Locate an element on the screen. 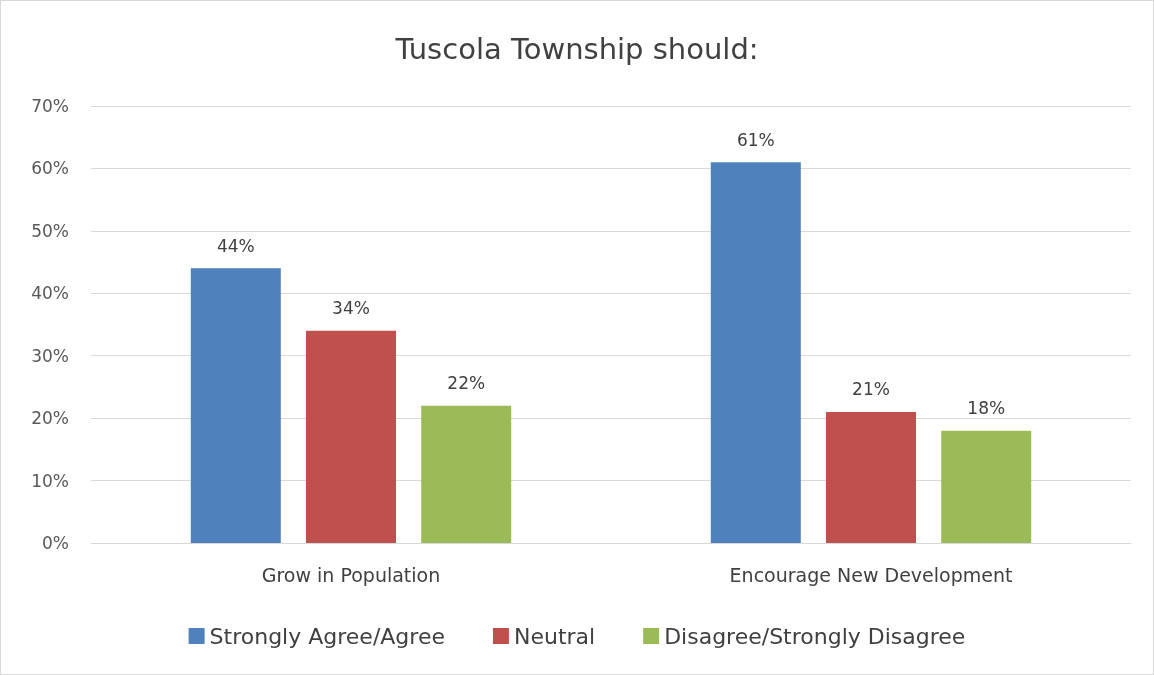  data-label: 34% is located at coordinates (351, 308).